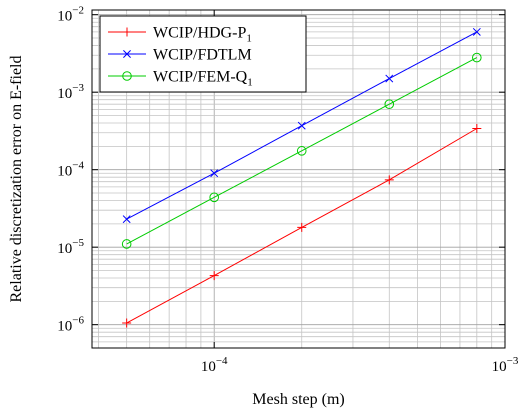 The height and width of the screenshot is (413, 519). Describe the element at coordinates (298, 399) in the screenshot. I see `x-axis-label: Mesh step (m)` at that location.